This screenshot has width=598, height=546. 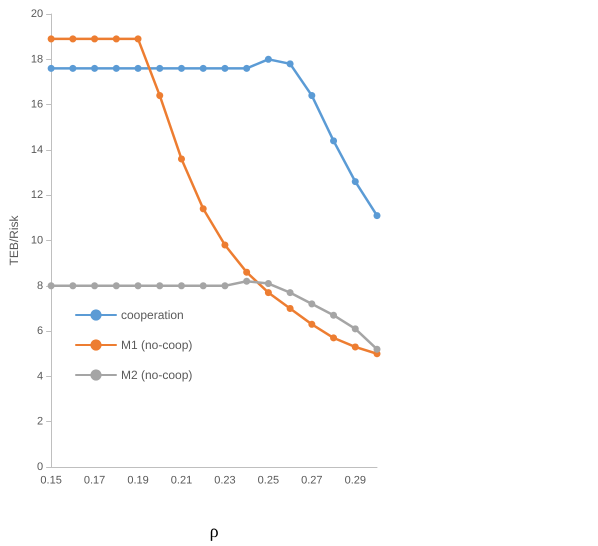 What do you see at coordinates (37, 104) in the screenshot?
I see `y-tick-label: 16` at bounding box center [37, 104].